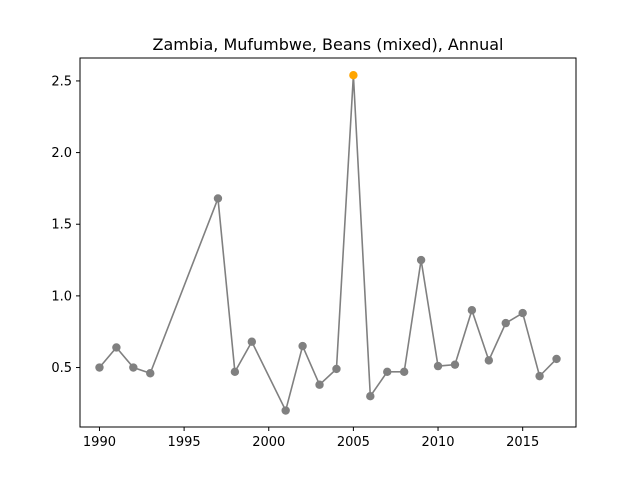 This screenshot has width=640, height=480. What do you see at coordinates (61, 153) in the screenshot?
I see `y-tick-label: 2.0` at bounding box center [61, 153].